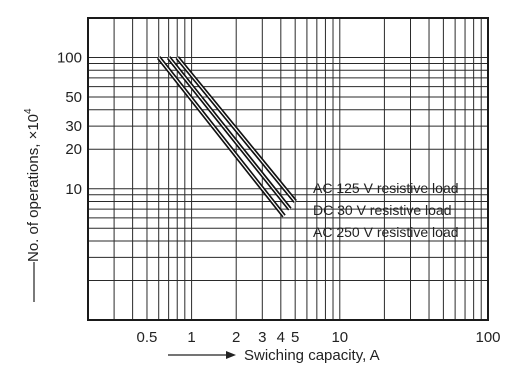 This screenshot has height=374, width=515. What do you see at coordinates (487, 337) in the screenshot?
I see `x-tick-label: 100` at bounding box center [487, 337].